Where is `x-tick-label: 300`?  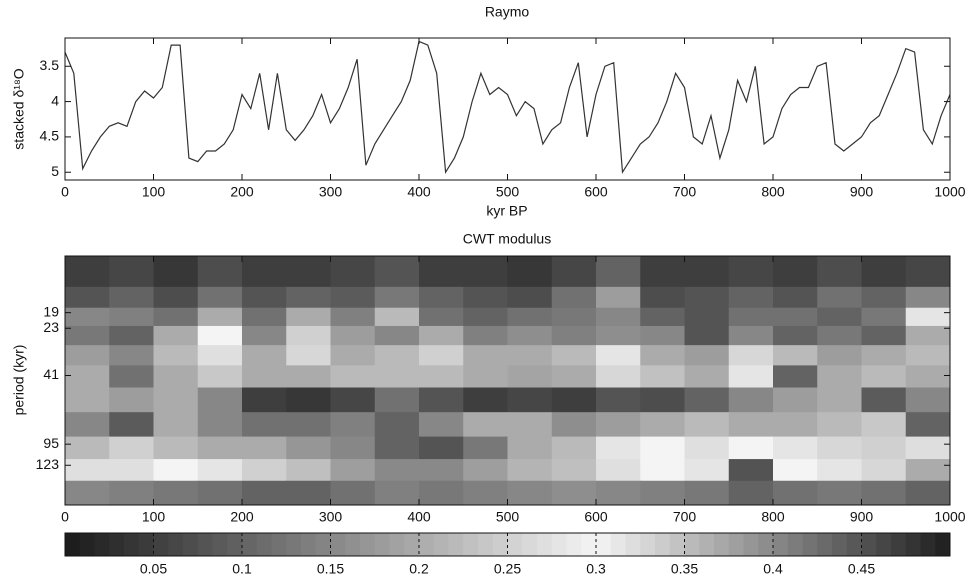
x-tick-label: 300 is located at coordinates (331, 192).